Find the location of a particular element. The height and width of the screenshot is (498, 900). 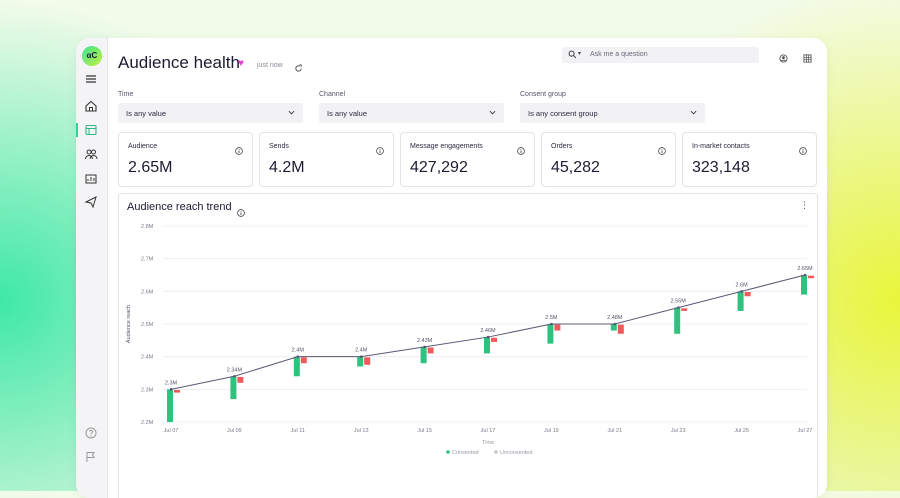

audience-icon is located at coordinates (91, 154).